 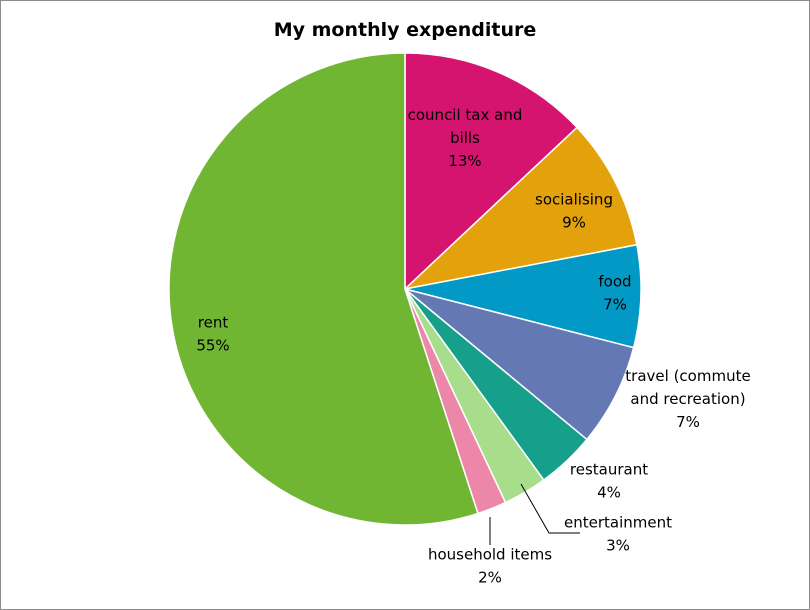 What do you see at coordinates (574, 211) in the screenshot?
I see `slice-label: socialising 9%` at bounding box center [574, 211].